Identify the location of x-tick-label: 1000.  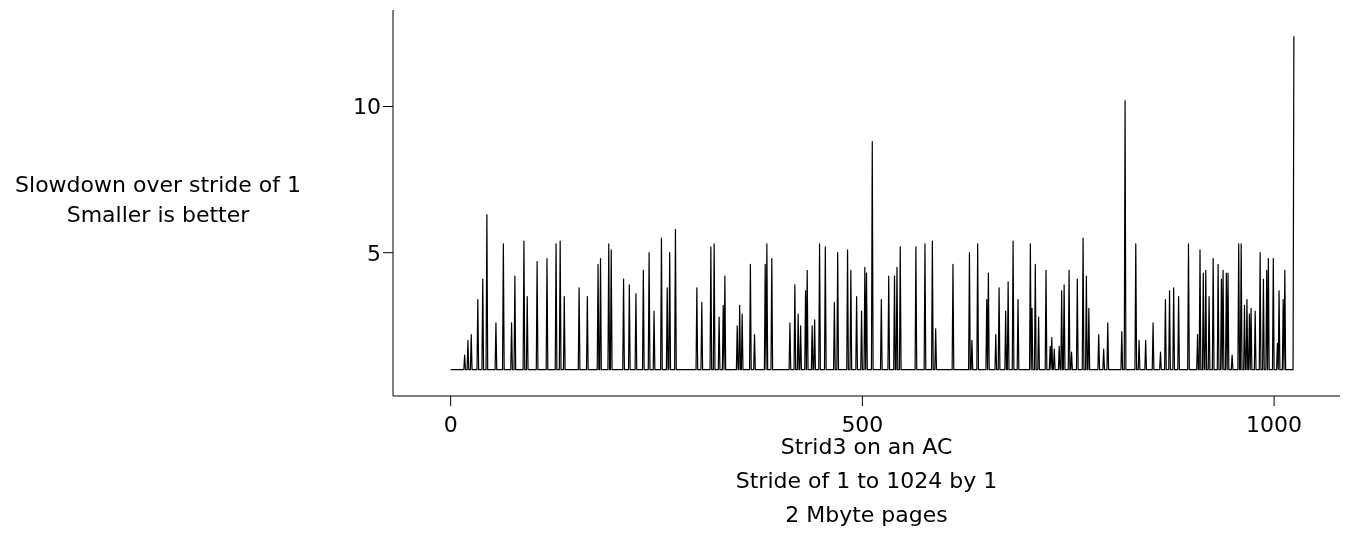
(1274, 424).